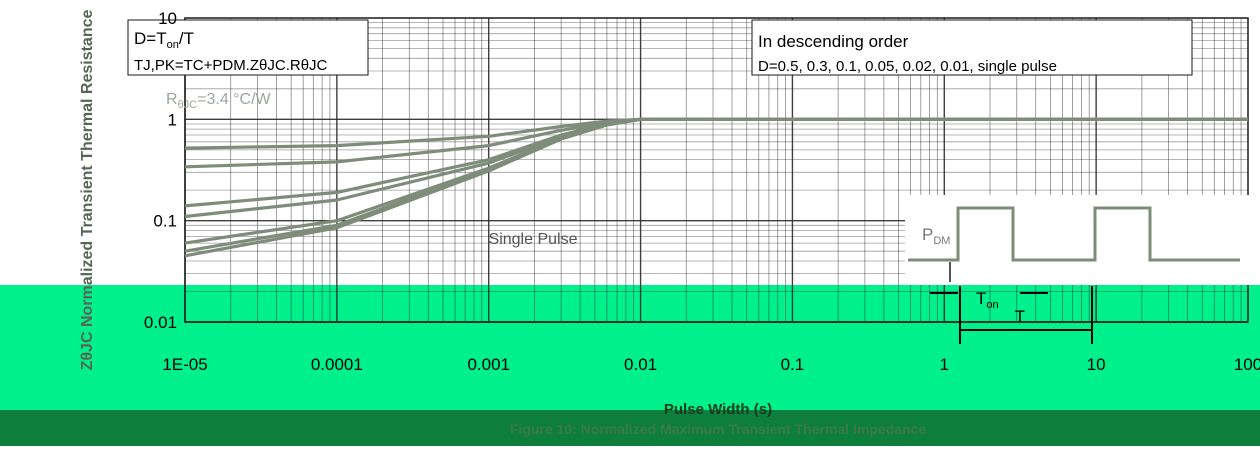 The image size is (1260, 451). I want to click on x-tick-label: 0.001, so click(488, 364).